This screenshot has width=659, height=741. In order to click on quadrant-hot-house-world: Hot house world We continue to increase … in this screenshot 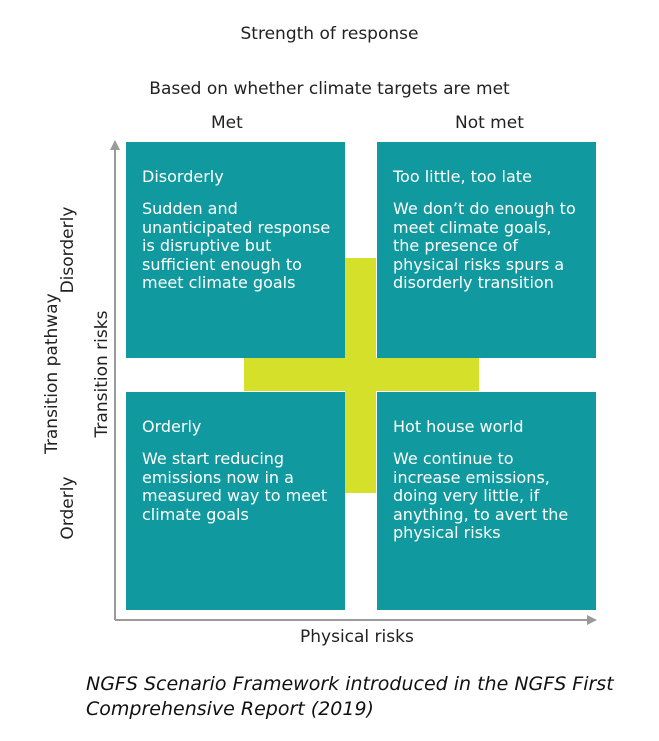, I will do `click(486, 501)`.